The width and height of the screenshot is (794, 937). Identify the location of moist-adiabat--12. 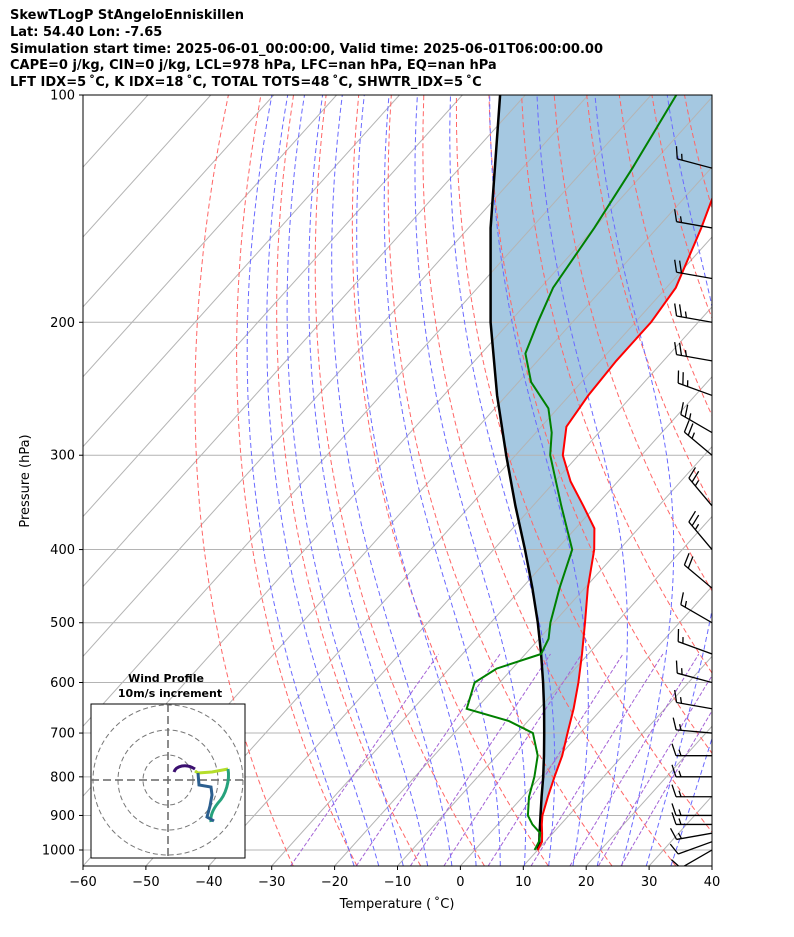
(345, 480).